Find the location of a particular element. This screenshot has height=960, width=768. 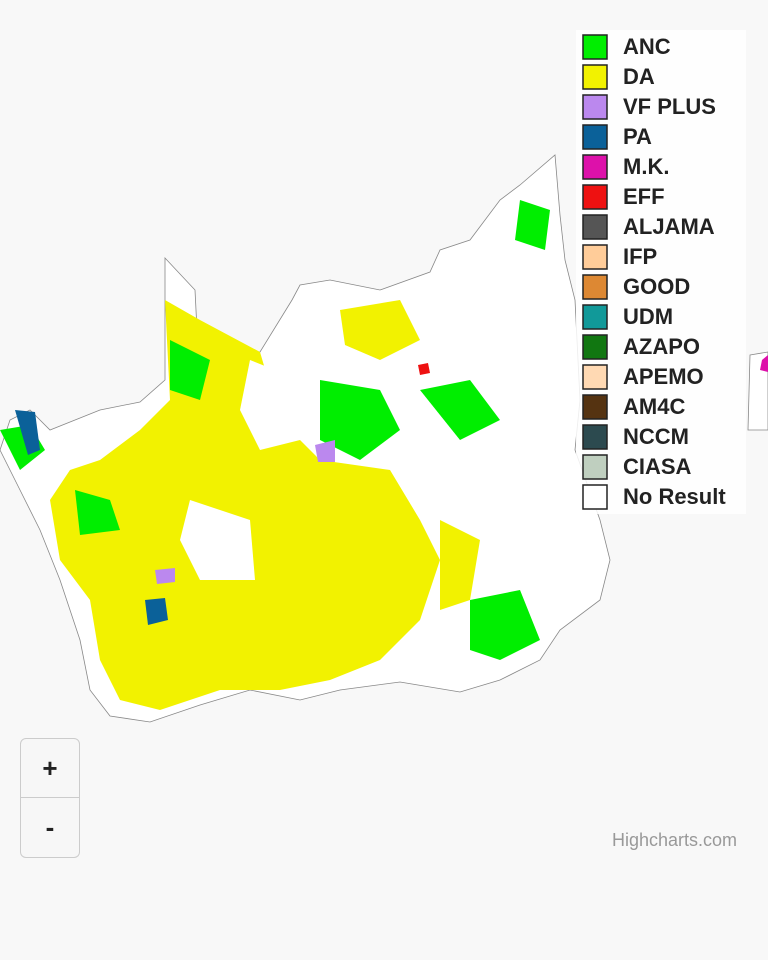

legend-label: ANC is located at coordinates (647, 46).